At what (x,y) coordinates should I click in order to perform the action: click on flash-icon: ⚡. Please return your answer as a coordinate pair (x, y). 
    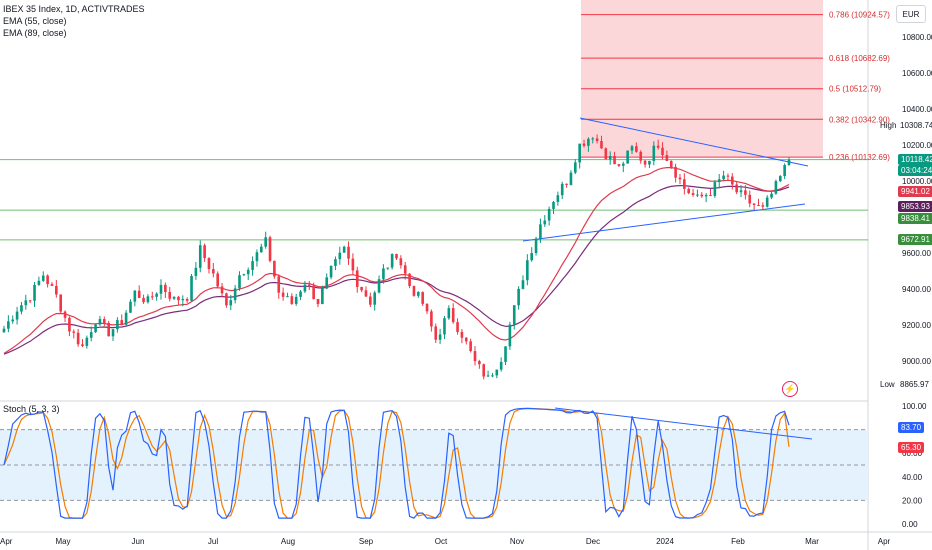
    Looking at the image, I should click on (790, 389).